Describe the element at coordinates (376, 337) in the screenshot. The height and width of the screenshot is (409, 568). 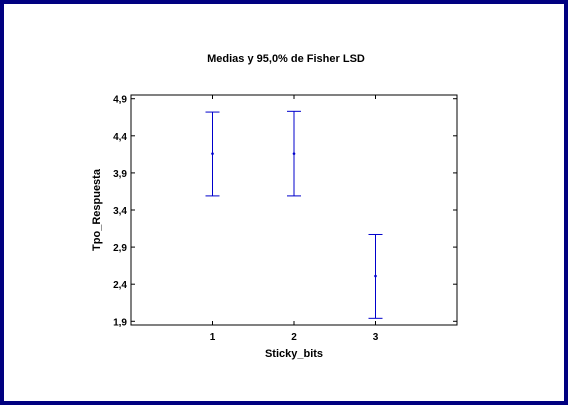
I see `x-tick-label: 3` at that location.